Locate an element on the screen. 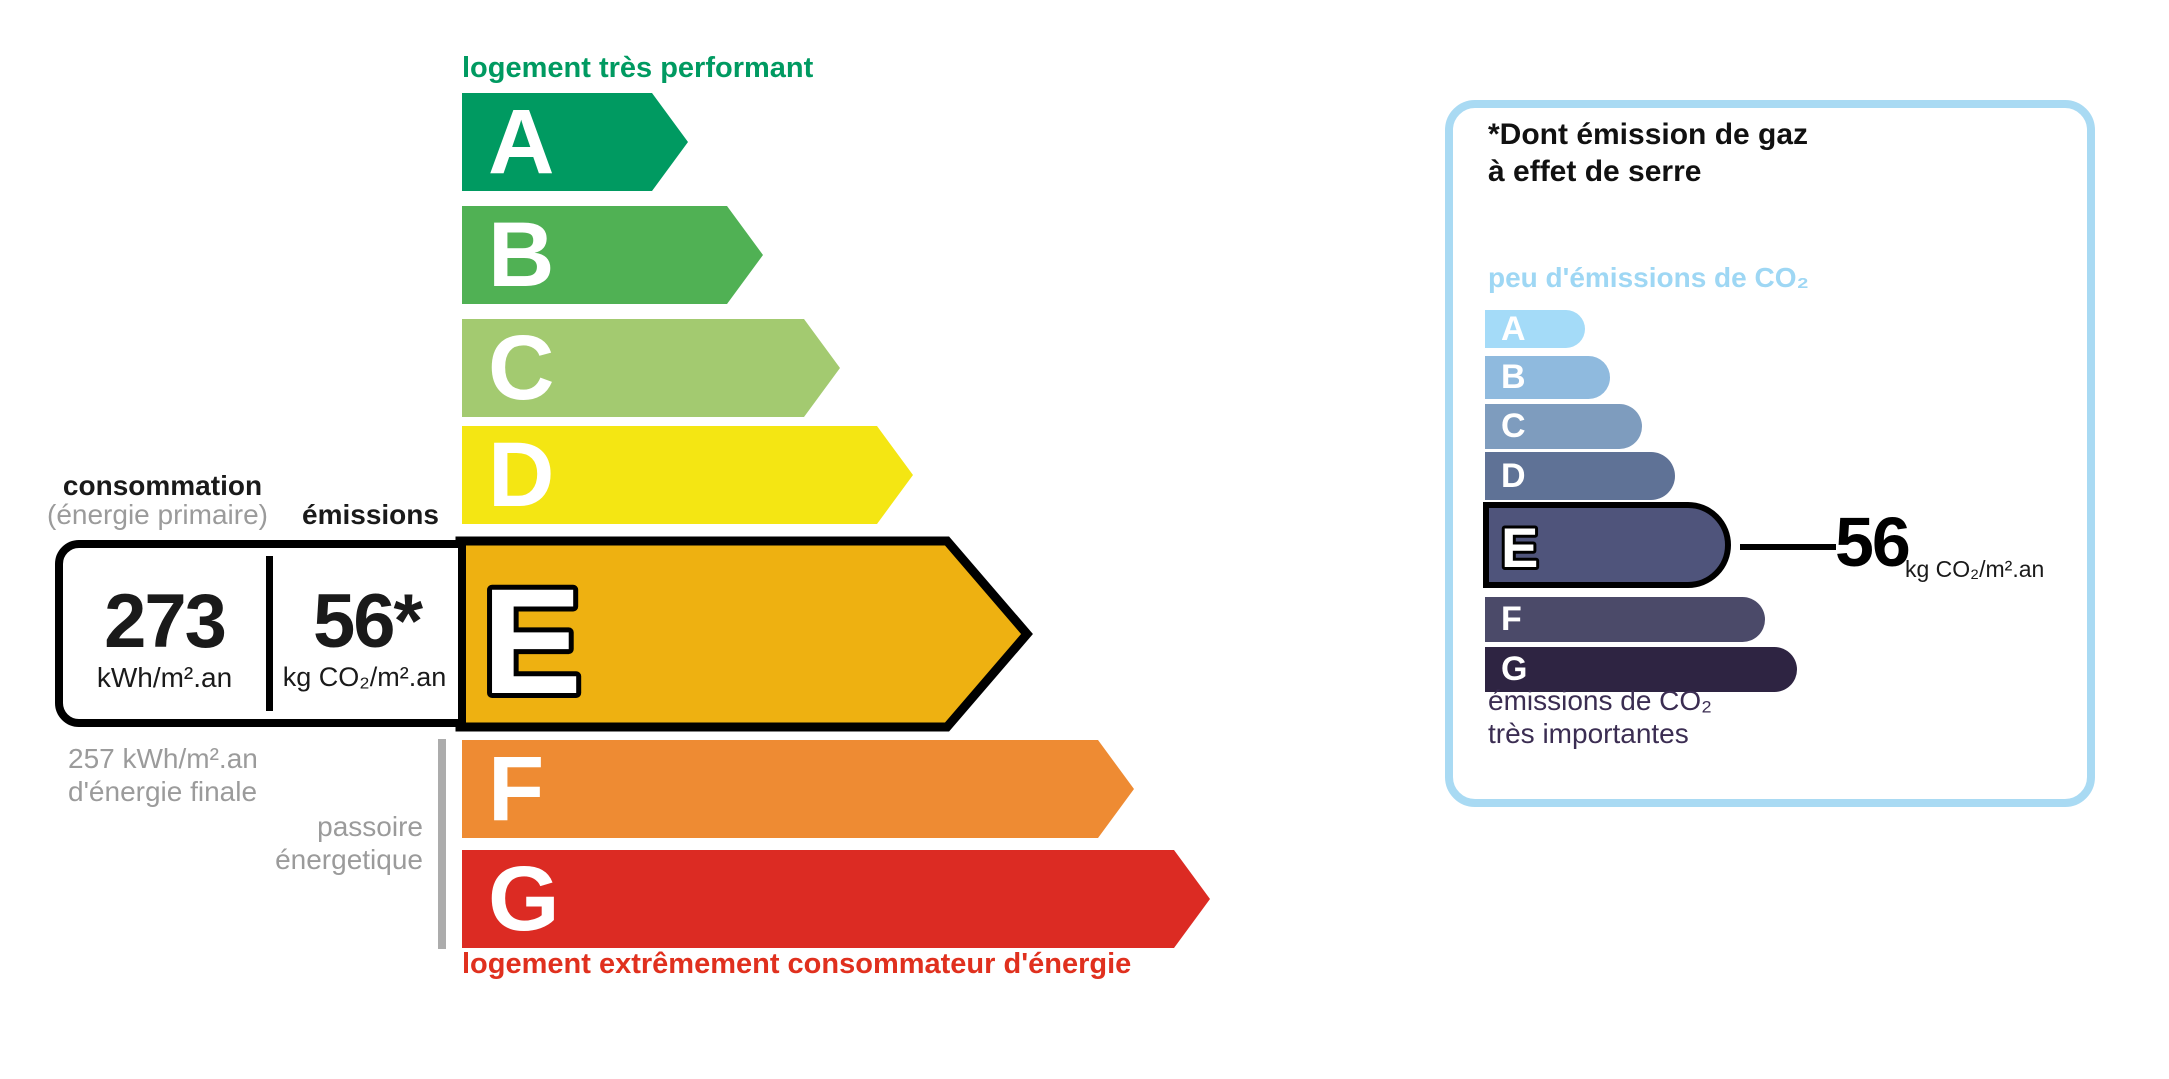 The height and width of the screenshot is (1079, 2169). co2-high-emissions-label: émissions de CO₂ très importantes is located at coordinates (1600, 717).